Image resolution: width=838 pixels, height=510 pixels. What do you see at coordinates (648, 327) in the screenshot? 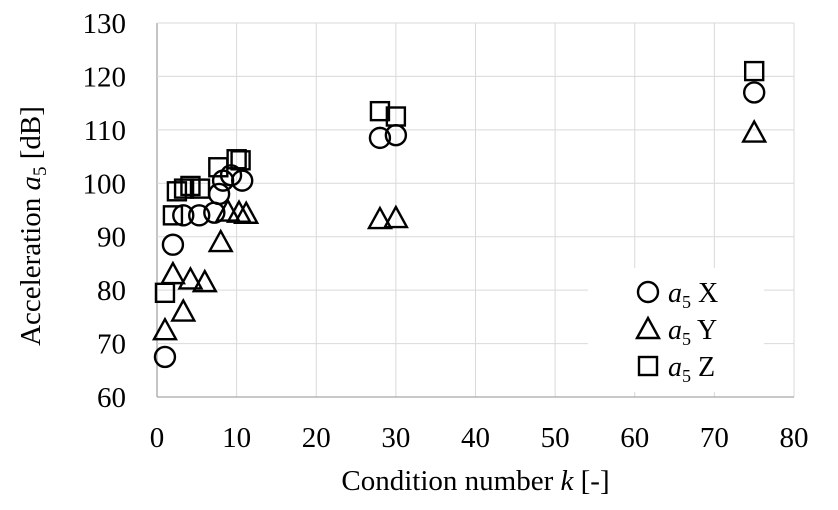
I see `legend-marker-triangle` at bounding box center [648, 327].